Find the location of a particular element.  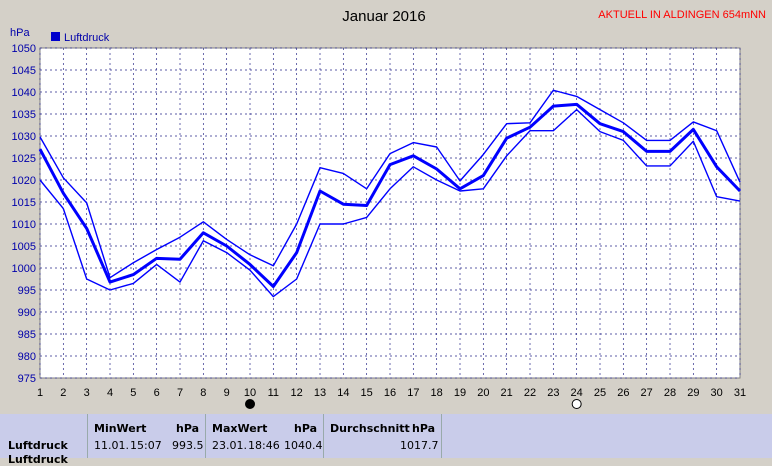

x-tick-label: 10 is located at coordinates (250, 393).